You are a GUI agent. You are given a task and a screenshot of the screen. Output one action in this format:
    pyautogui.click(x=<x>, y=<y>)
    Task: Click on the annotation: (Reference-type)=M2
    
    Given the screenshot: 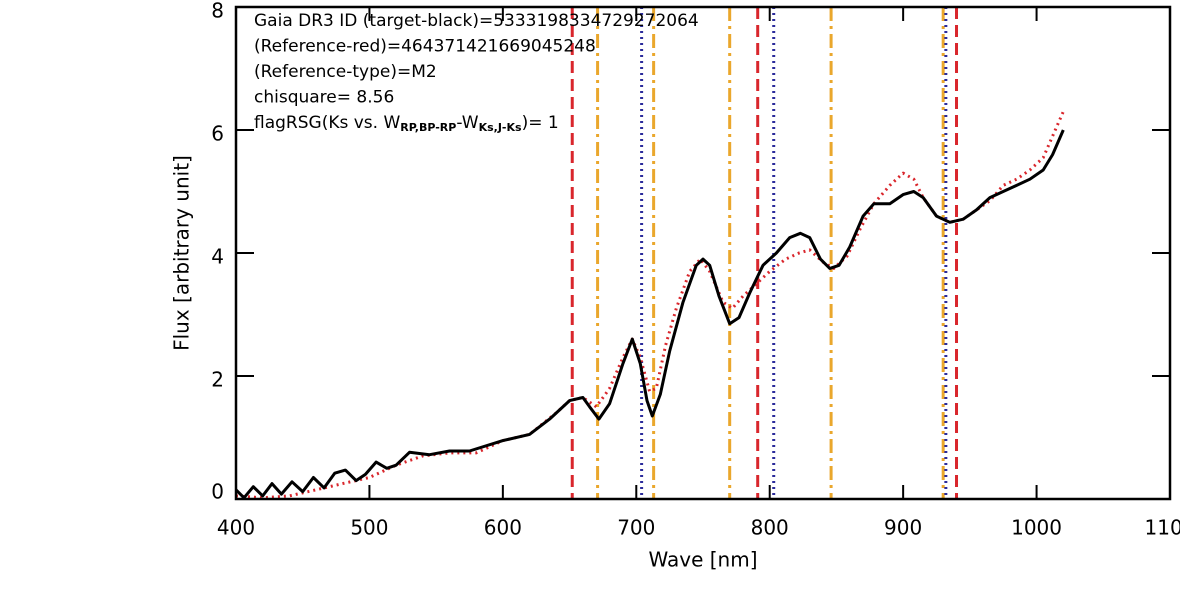 What is the action you would take?
    pyautogui.click(x=345, y=72)
    